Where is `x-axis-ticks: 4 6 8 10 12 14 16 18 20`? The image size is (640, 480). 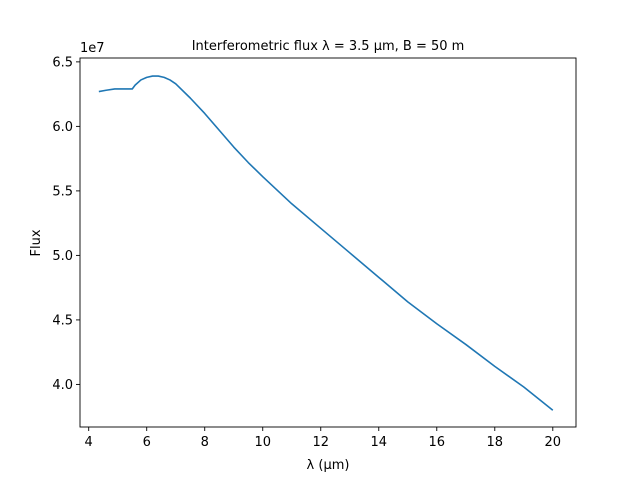 x-axis-ticks: 4 6 8 10 12 14 16 18 20 is located at coordinates (323, 438).